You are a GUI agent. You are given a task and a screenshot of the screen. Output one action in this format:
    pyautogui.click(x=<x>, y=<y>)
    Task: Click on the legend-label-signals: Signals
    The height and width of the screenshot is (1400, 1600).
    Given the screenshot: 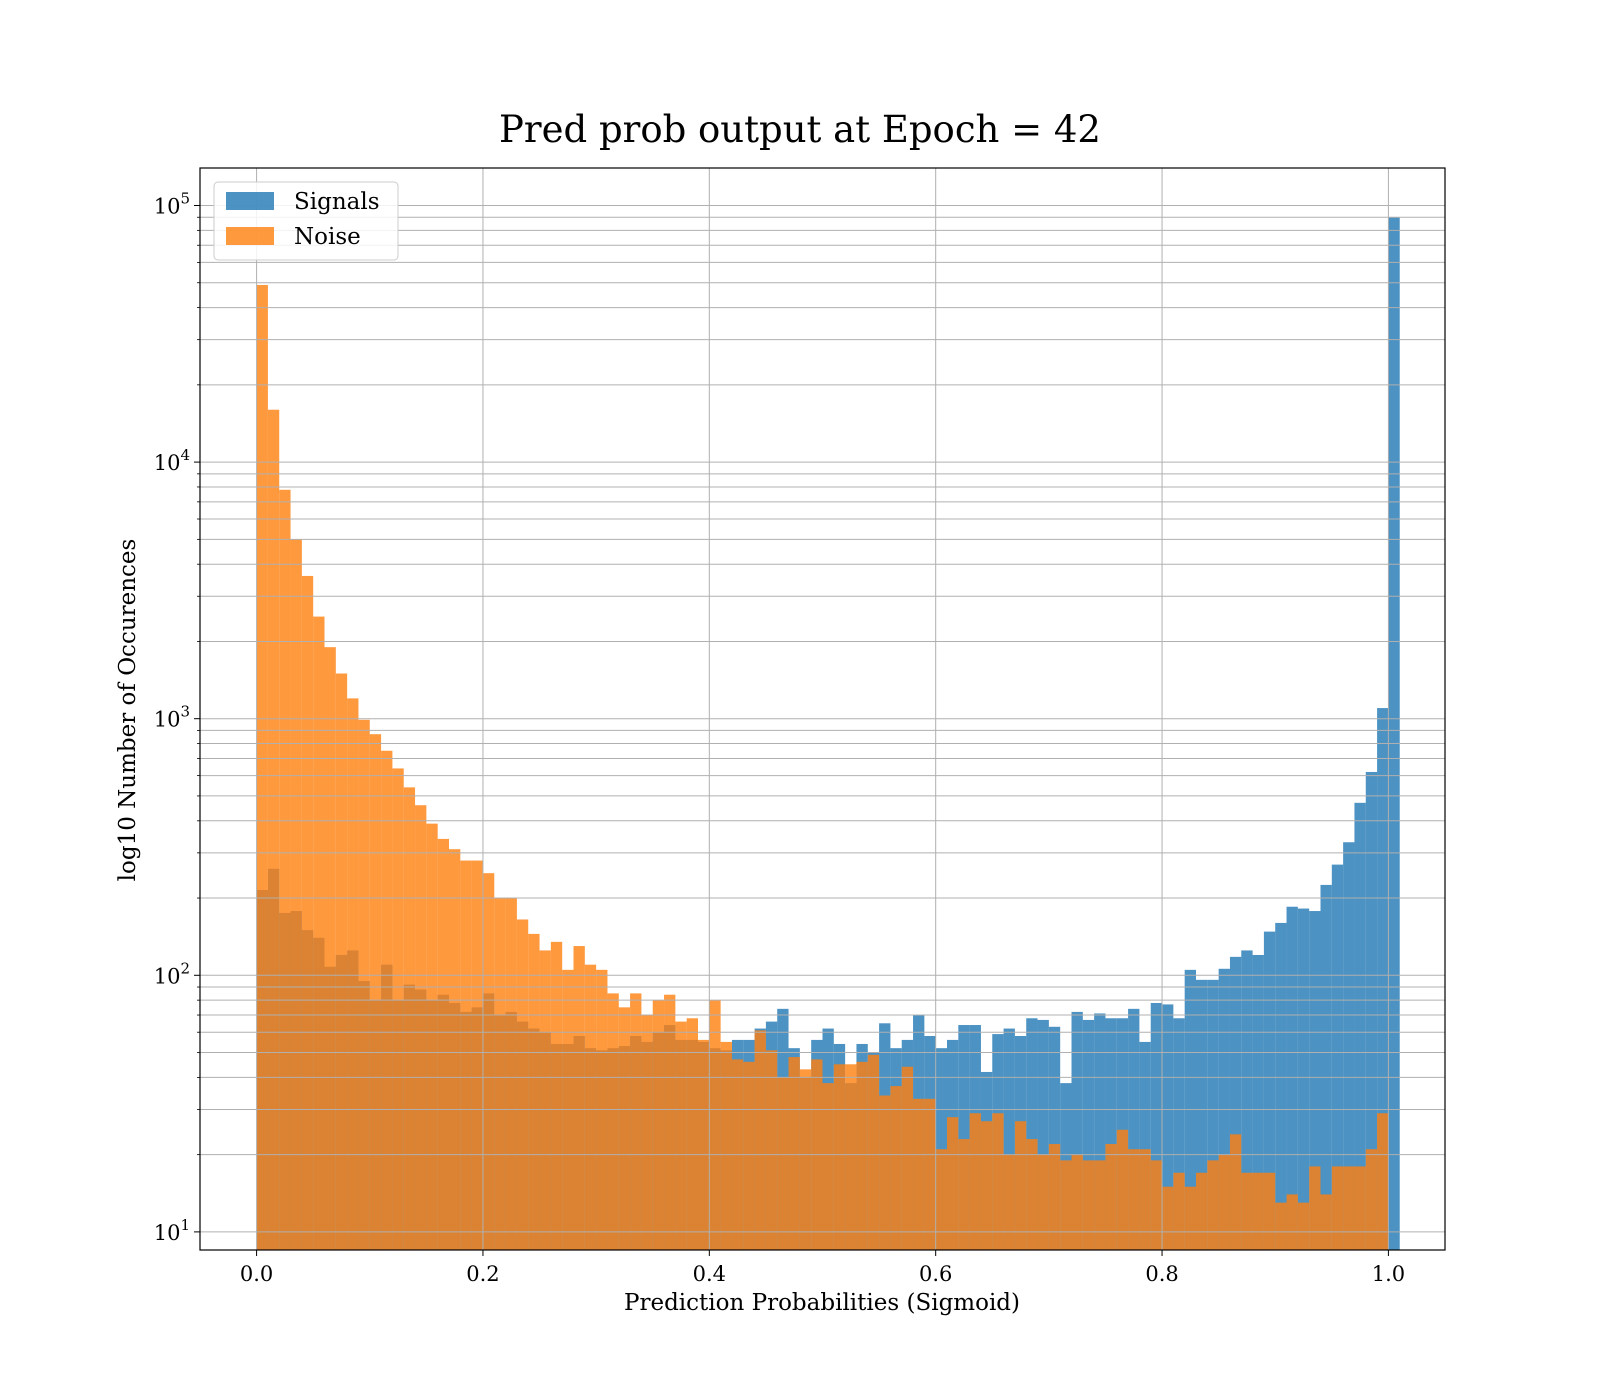 What is the action you would take?
    pyautogui.click(x=337, y=202)
    